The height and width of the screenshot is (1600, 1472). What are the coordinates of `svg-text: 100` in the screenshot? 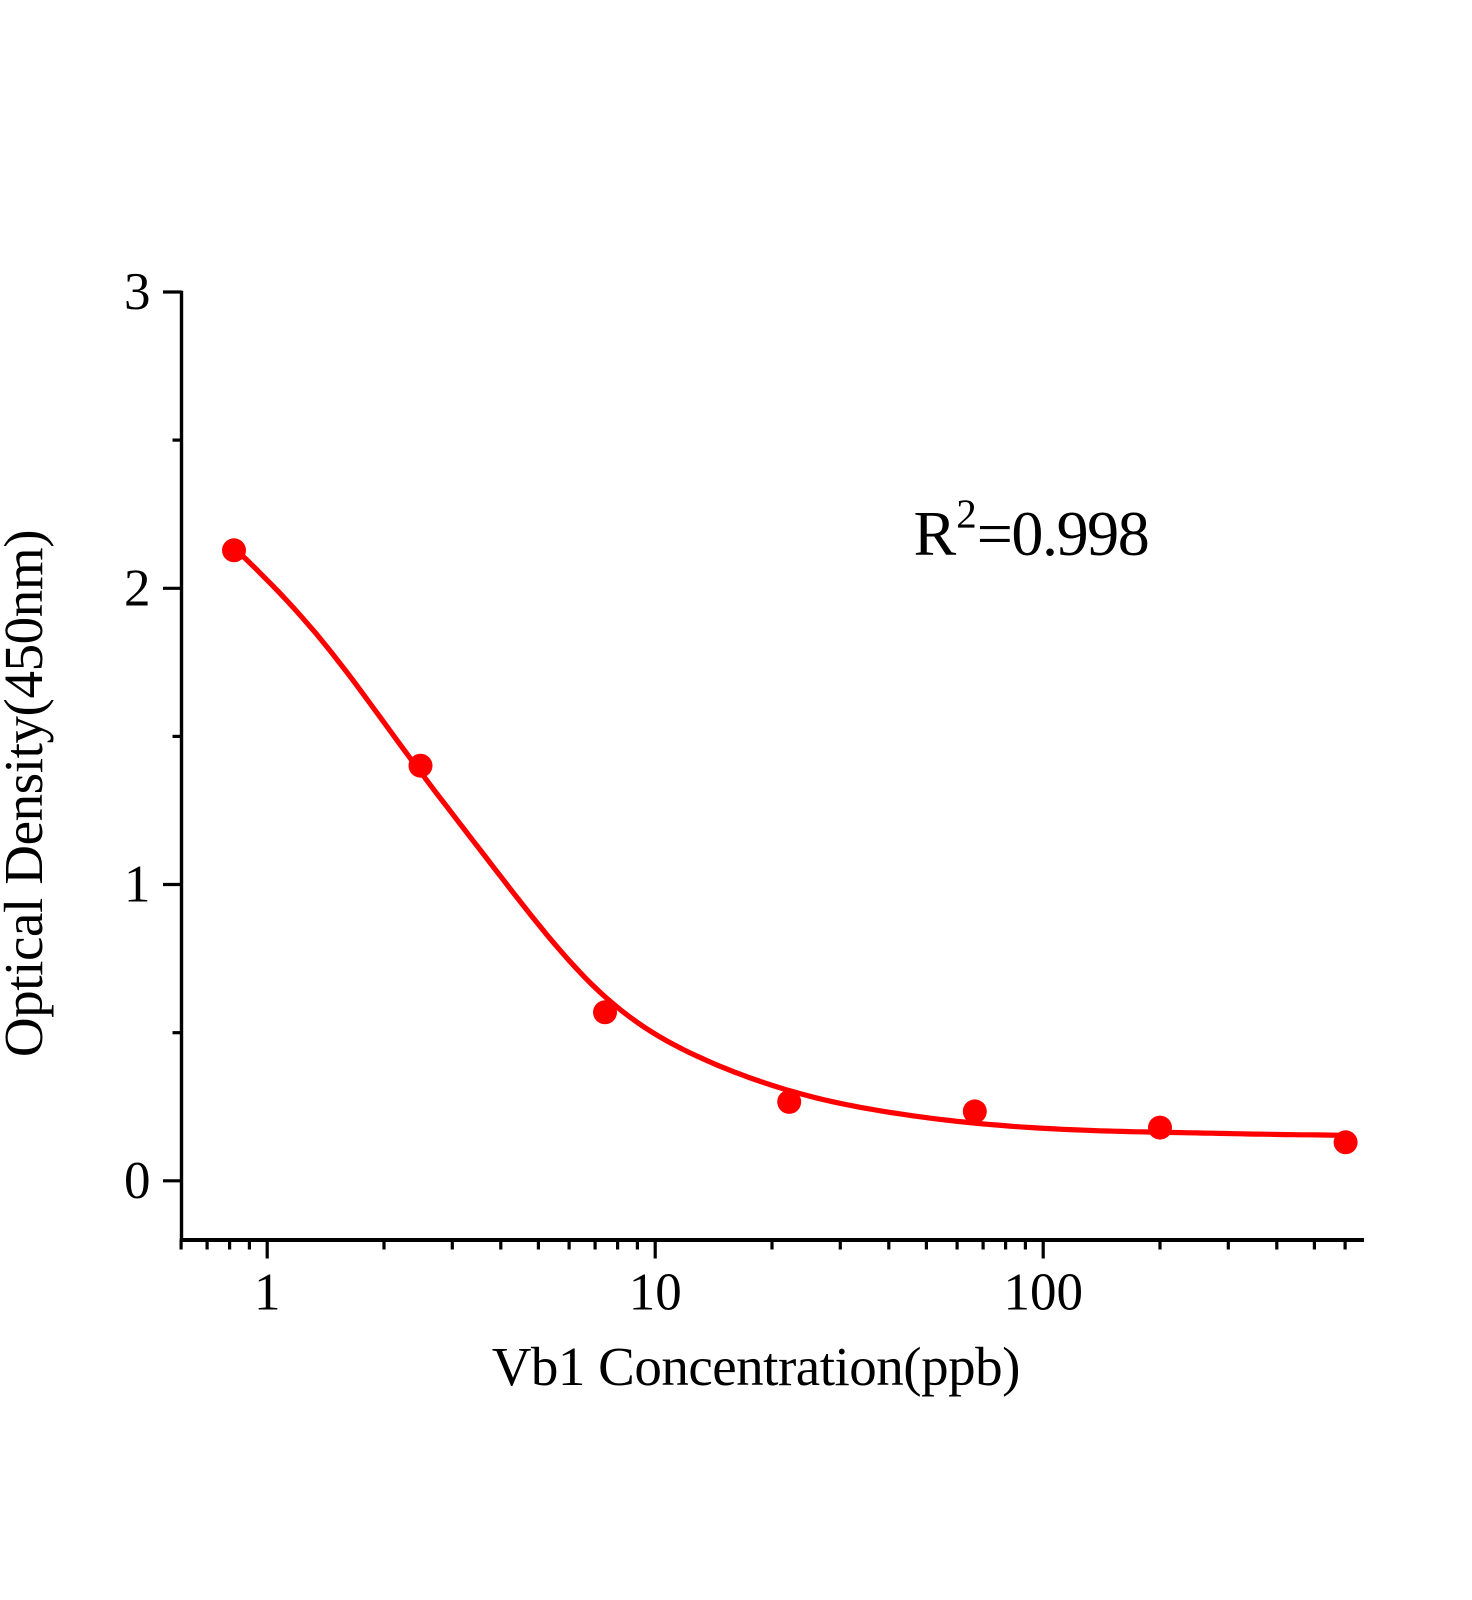 It's located at (1043, 1293).